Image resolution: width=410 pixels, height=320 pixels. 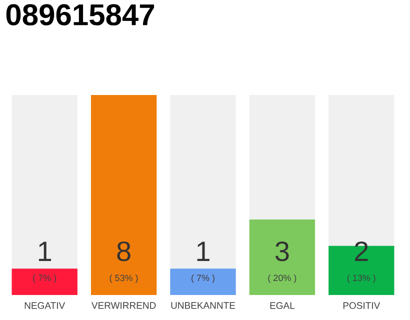 What do you see at coordinates (282, 278) in the screenshot?
I see `data-label: ( 20% )` at bounding box center [282, 278].